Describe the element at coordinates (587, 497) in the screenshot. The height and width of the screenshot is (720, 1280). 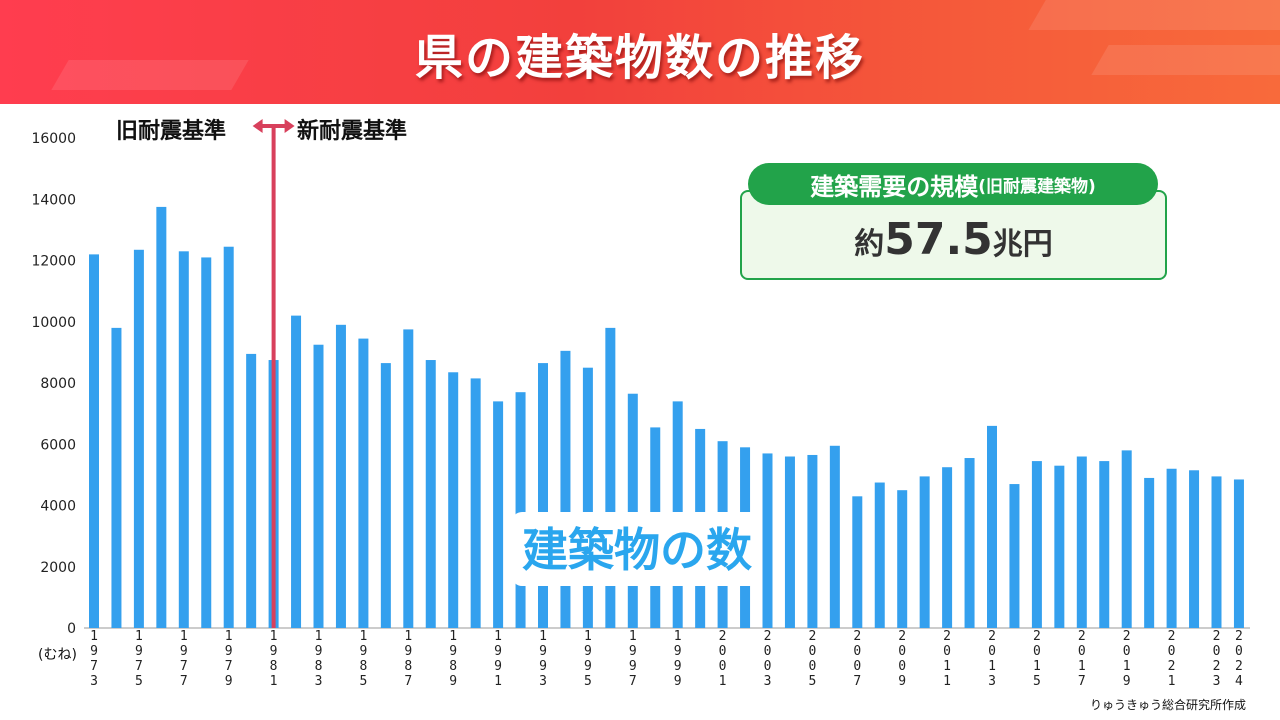
I see `bar-1995` at that location.